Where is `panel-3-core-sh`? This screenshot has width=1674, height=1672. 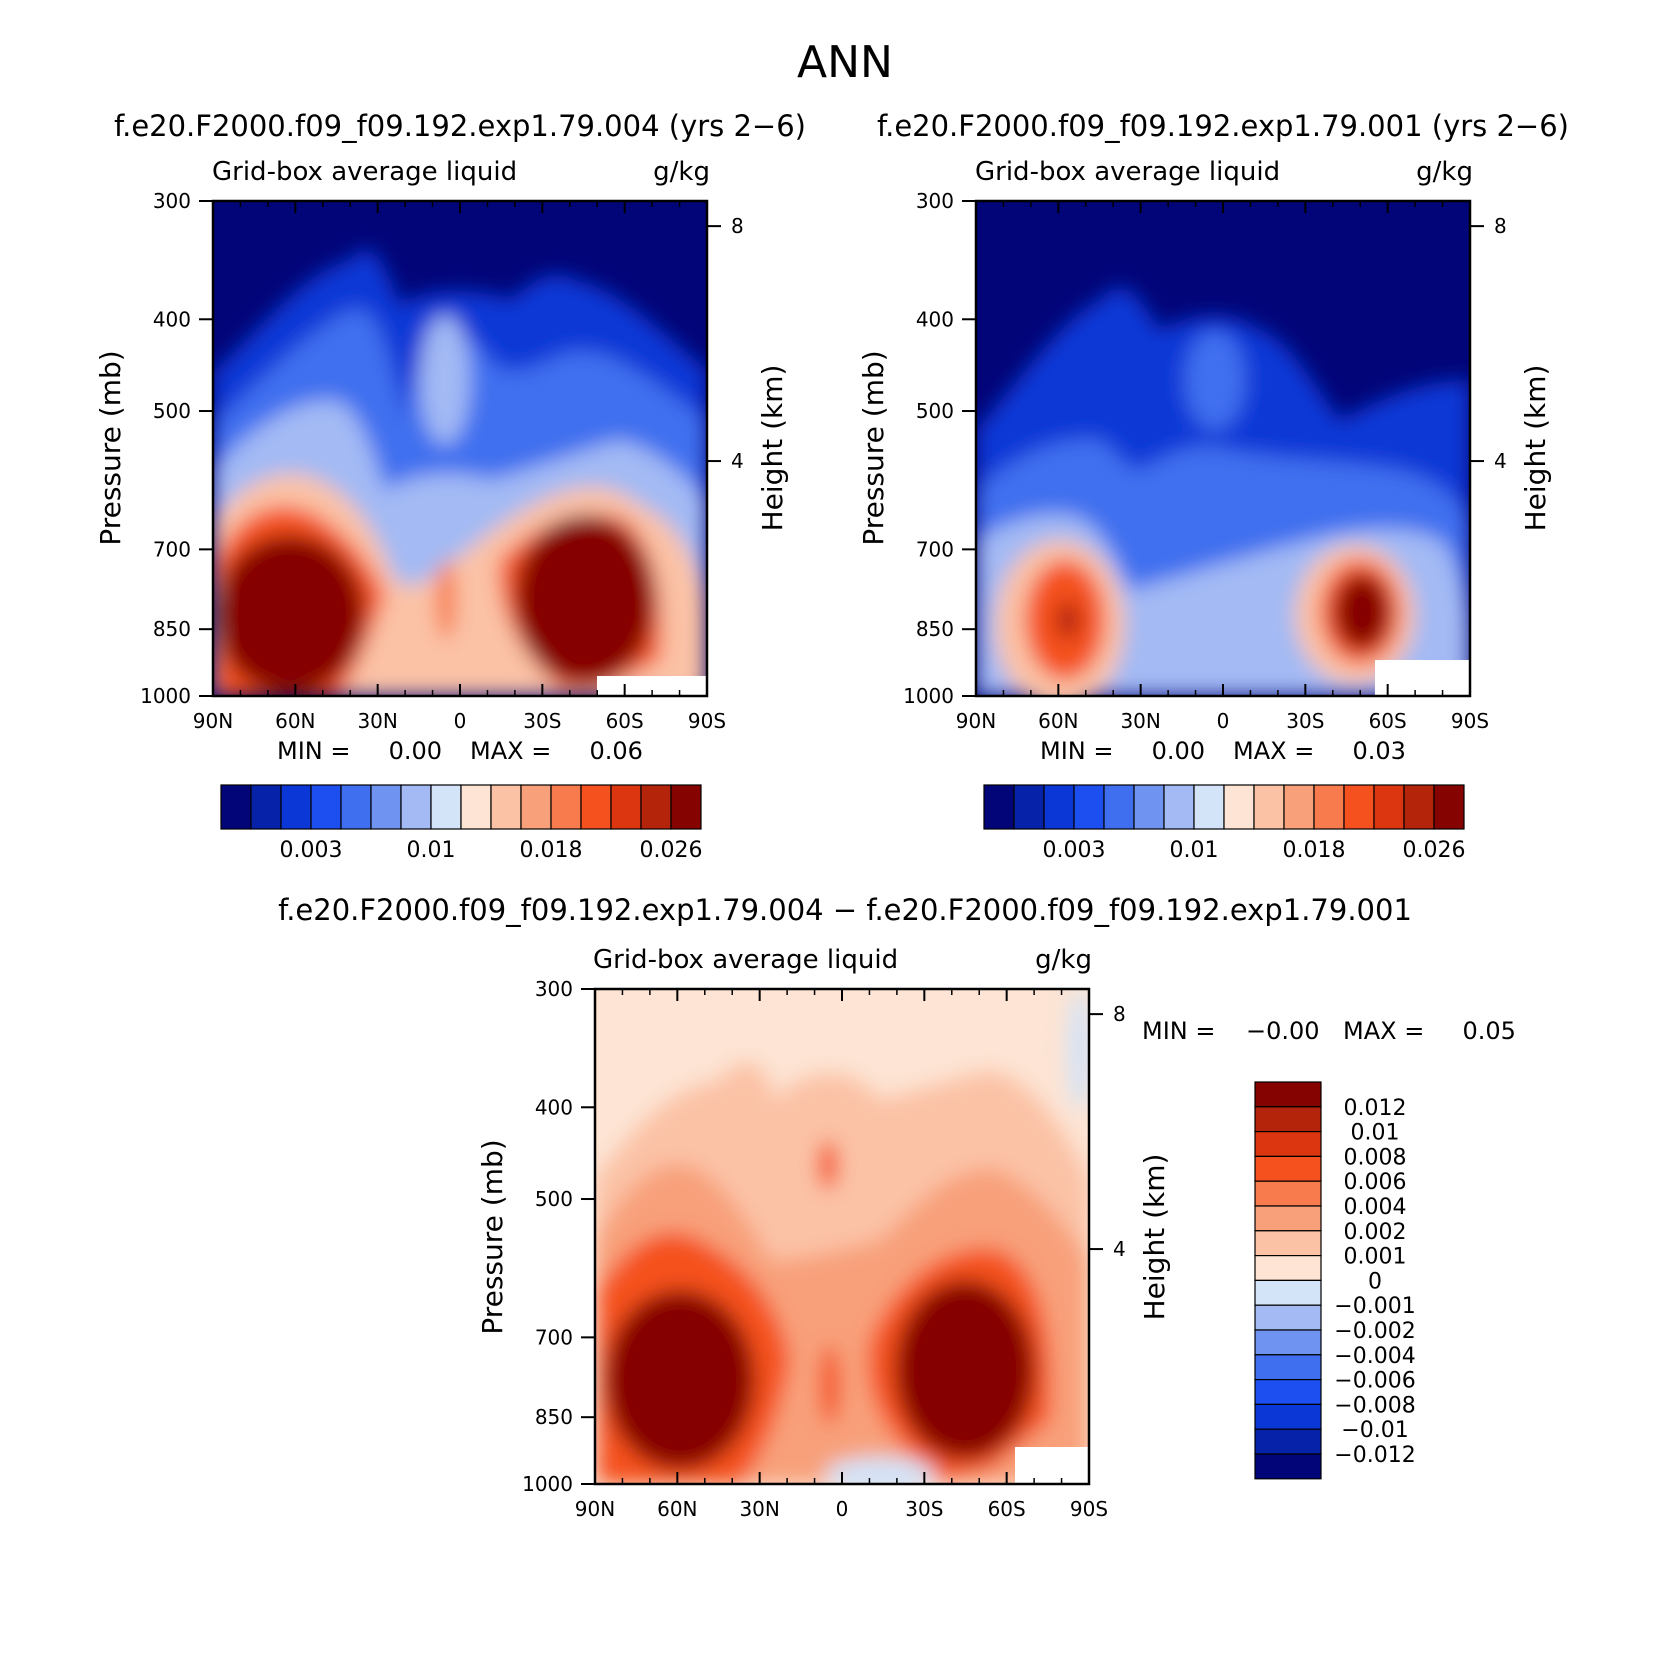
panel-3-core-sh is located at coordinates (965, 1370).